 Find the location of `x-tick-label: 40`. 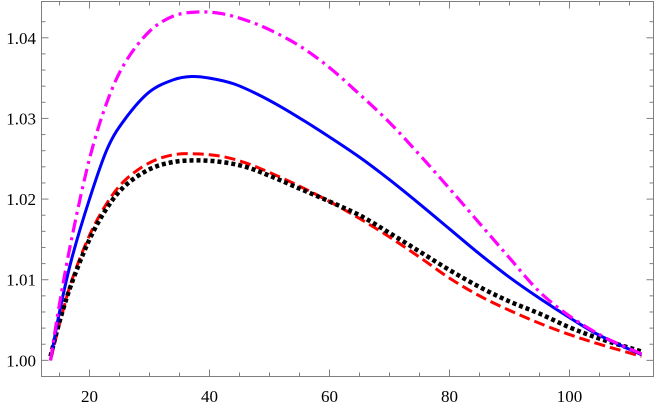

x-tick-label: 40 is located at coordinates (209, 396).